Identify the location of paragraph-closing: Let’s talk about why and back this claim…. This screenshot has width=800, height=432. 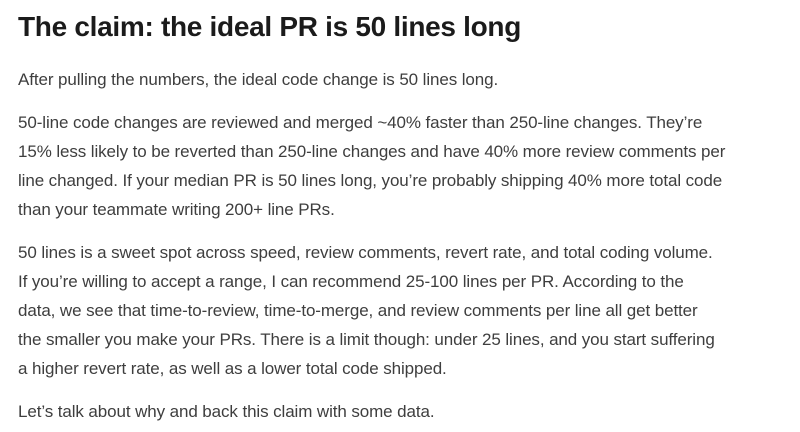
(226, 411).